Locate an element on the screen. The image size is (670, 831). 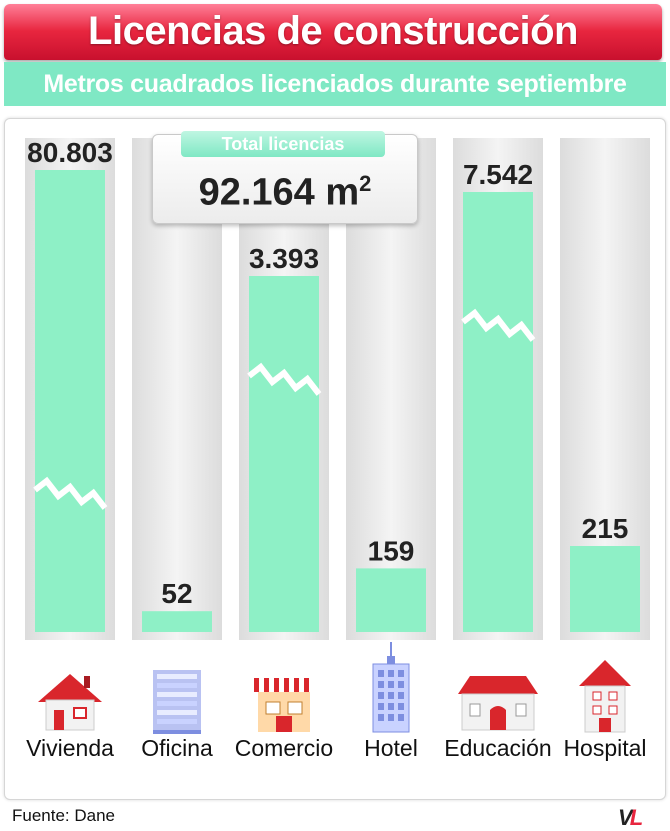
total-licenses-box: Total licencias 92.164 m2 is located at coordinates (285, 177).